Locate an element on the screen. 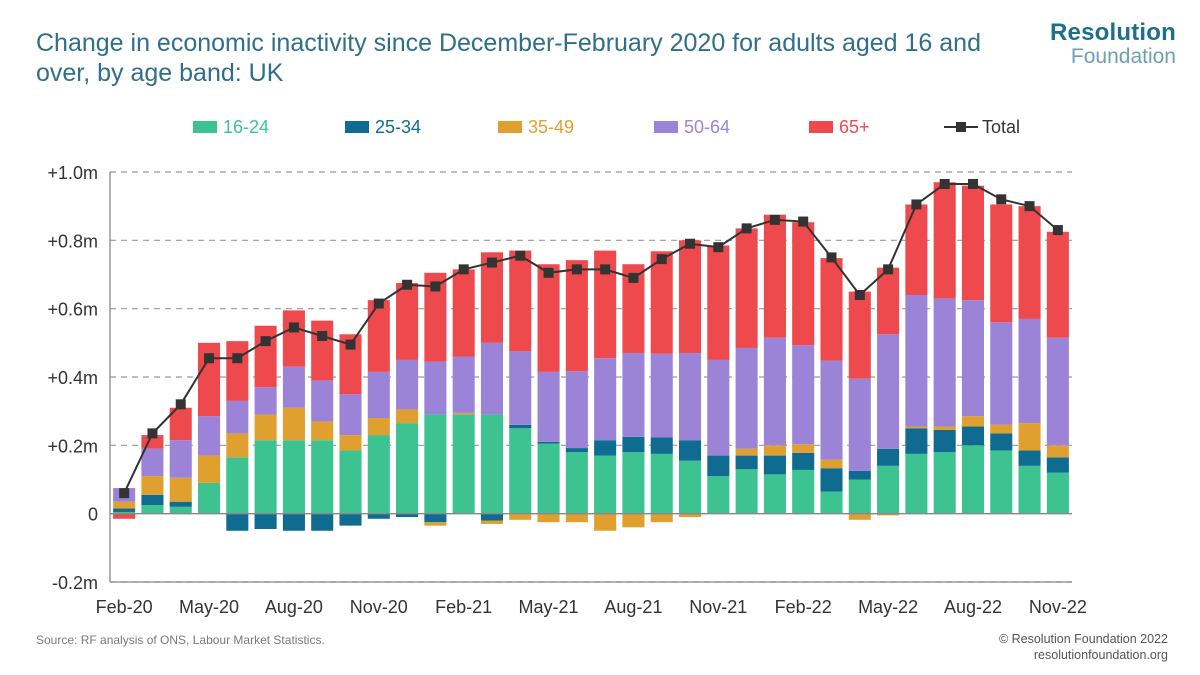 This screenshot has width=1200, height=675. website-line: resolutionfoundation.org is located at coordinates (1100, 655).